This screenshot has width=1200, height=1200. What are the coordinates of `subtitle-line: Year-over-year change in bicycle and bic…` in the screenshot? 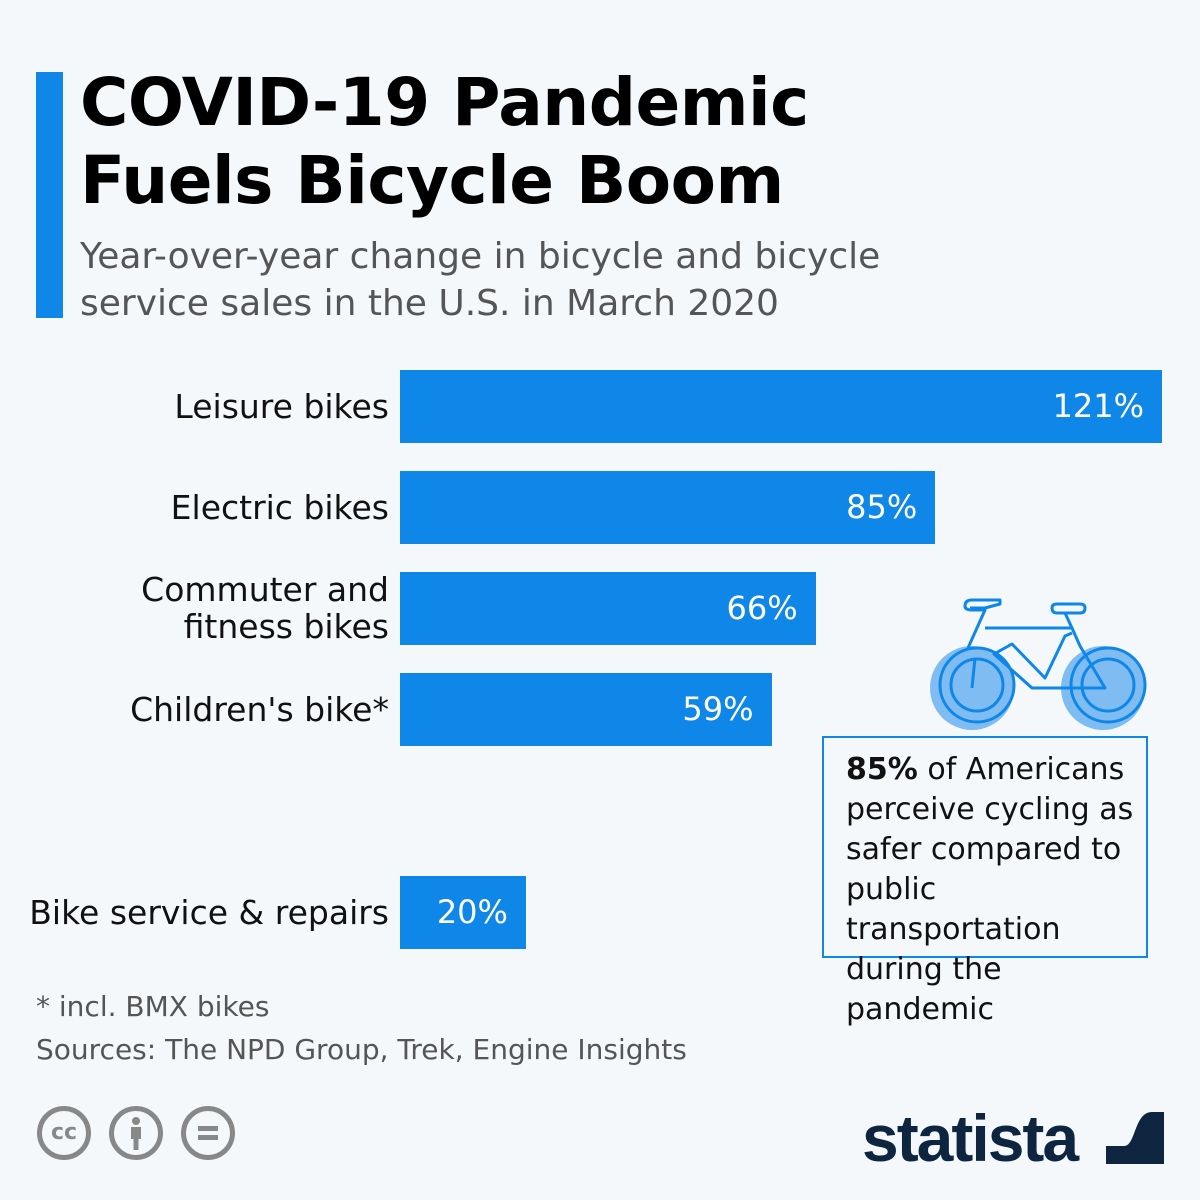 It's located at (480, 256).